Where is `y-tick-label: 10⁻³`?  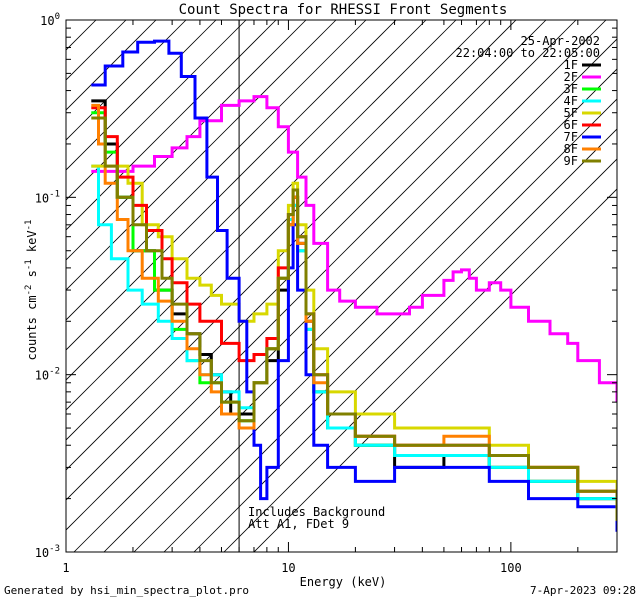 y-tick-label: 10⁻³ is located at coordinates (47, 552).